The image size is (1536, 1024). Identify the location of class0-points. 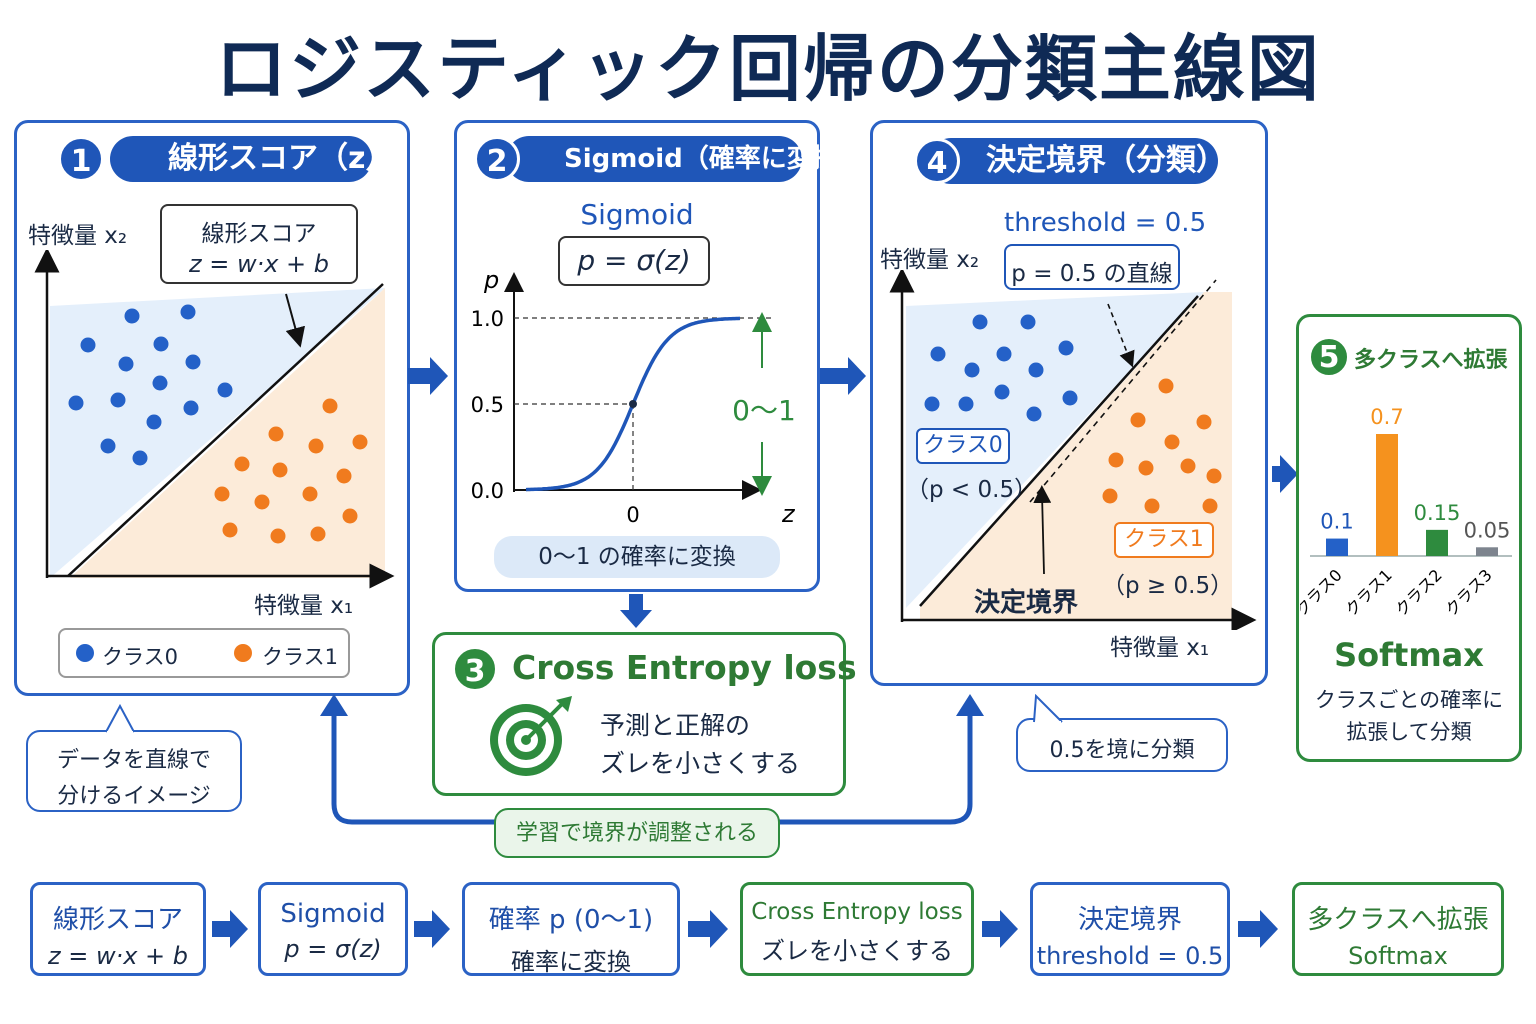
(150, 385).